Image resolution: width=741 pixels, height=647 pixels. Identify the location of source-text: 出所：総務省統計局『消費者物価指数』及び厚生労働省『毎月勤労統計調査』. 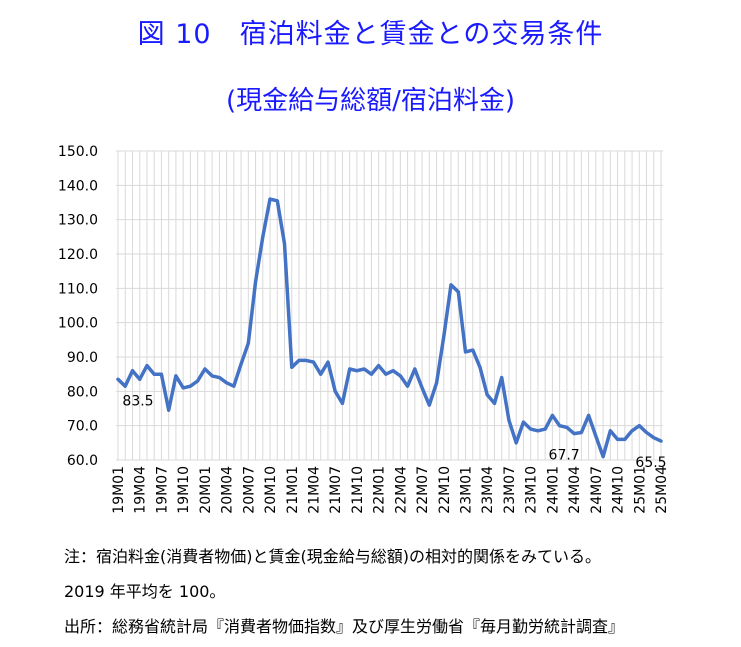
(344, 626).